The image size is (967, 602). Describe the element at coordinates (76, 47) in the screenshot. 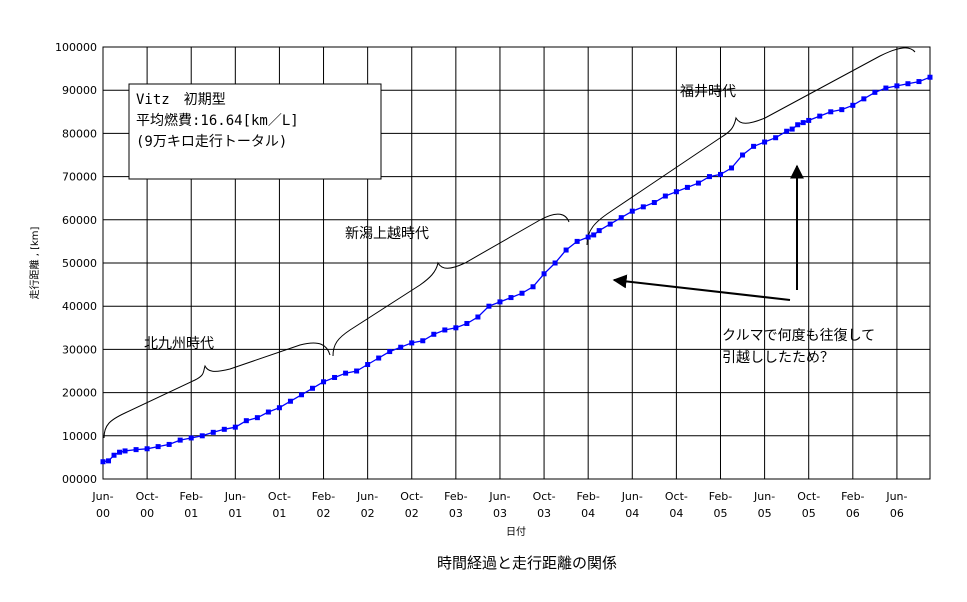

I see `y-tick-label: 100000` at that location.